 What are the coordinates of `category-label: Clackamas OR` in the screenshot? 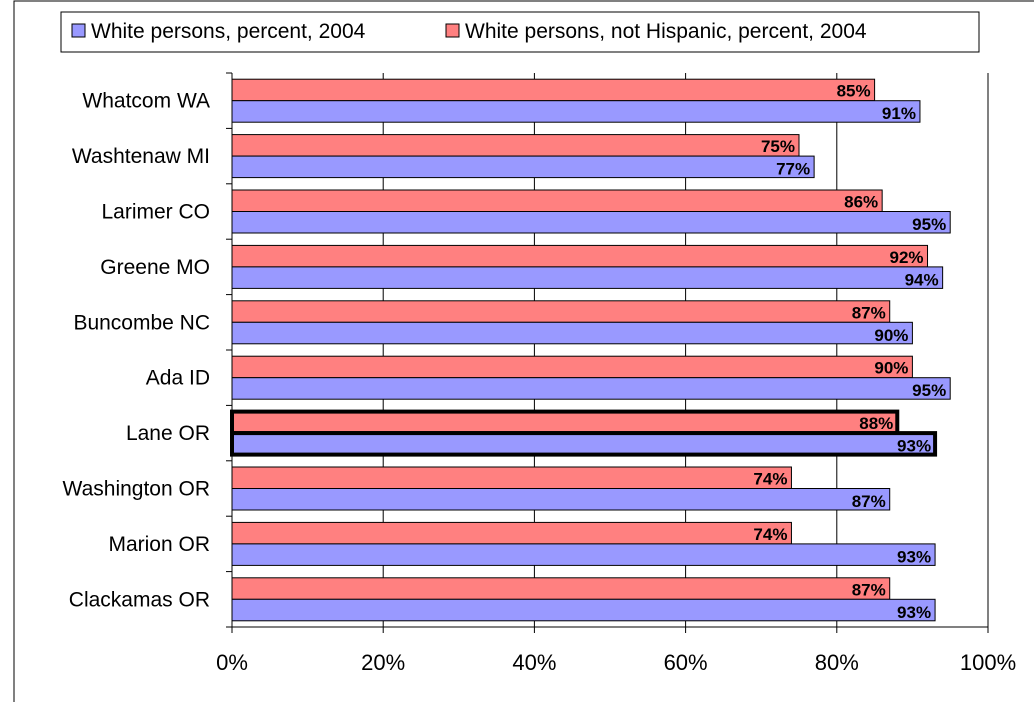 It's located at (139, 599).